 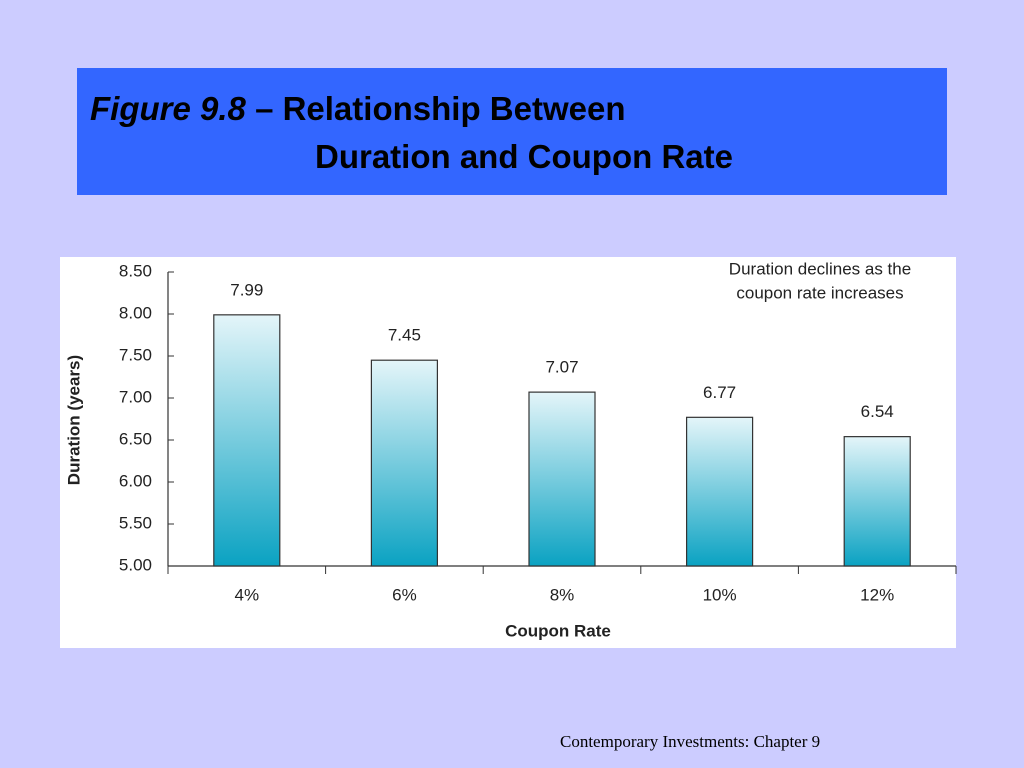 What do you see at coordinates (440, 108) in the screenshot?
I see `title-text: – Relationship Between` at bounding box center [440, 108].